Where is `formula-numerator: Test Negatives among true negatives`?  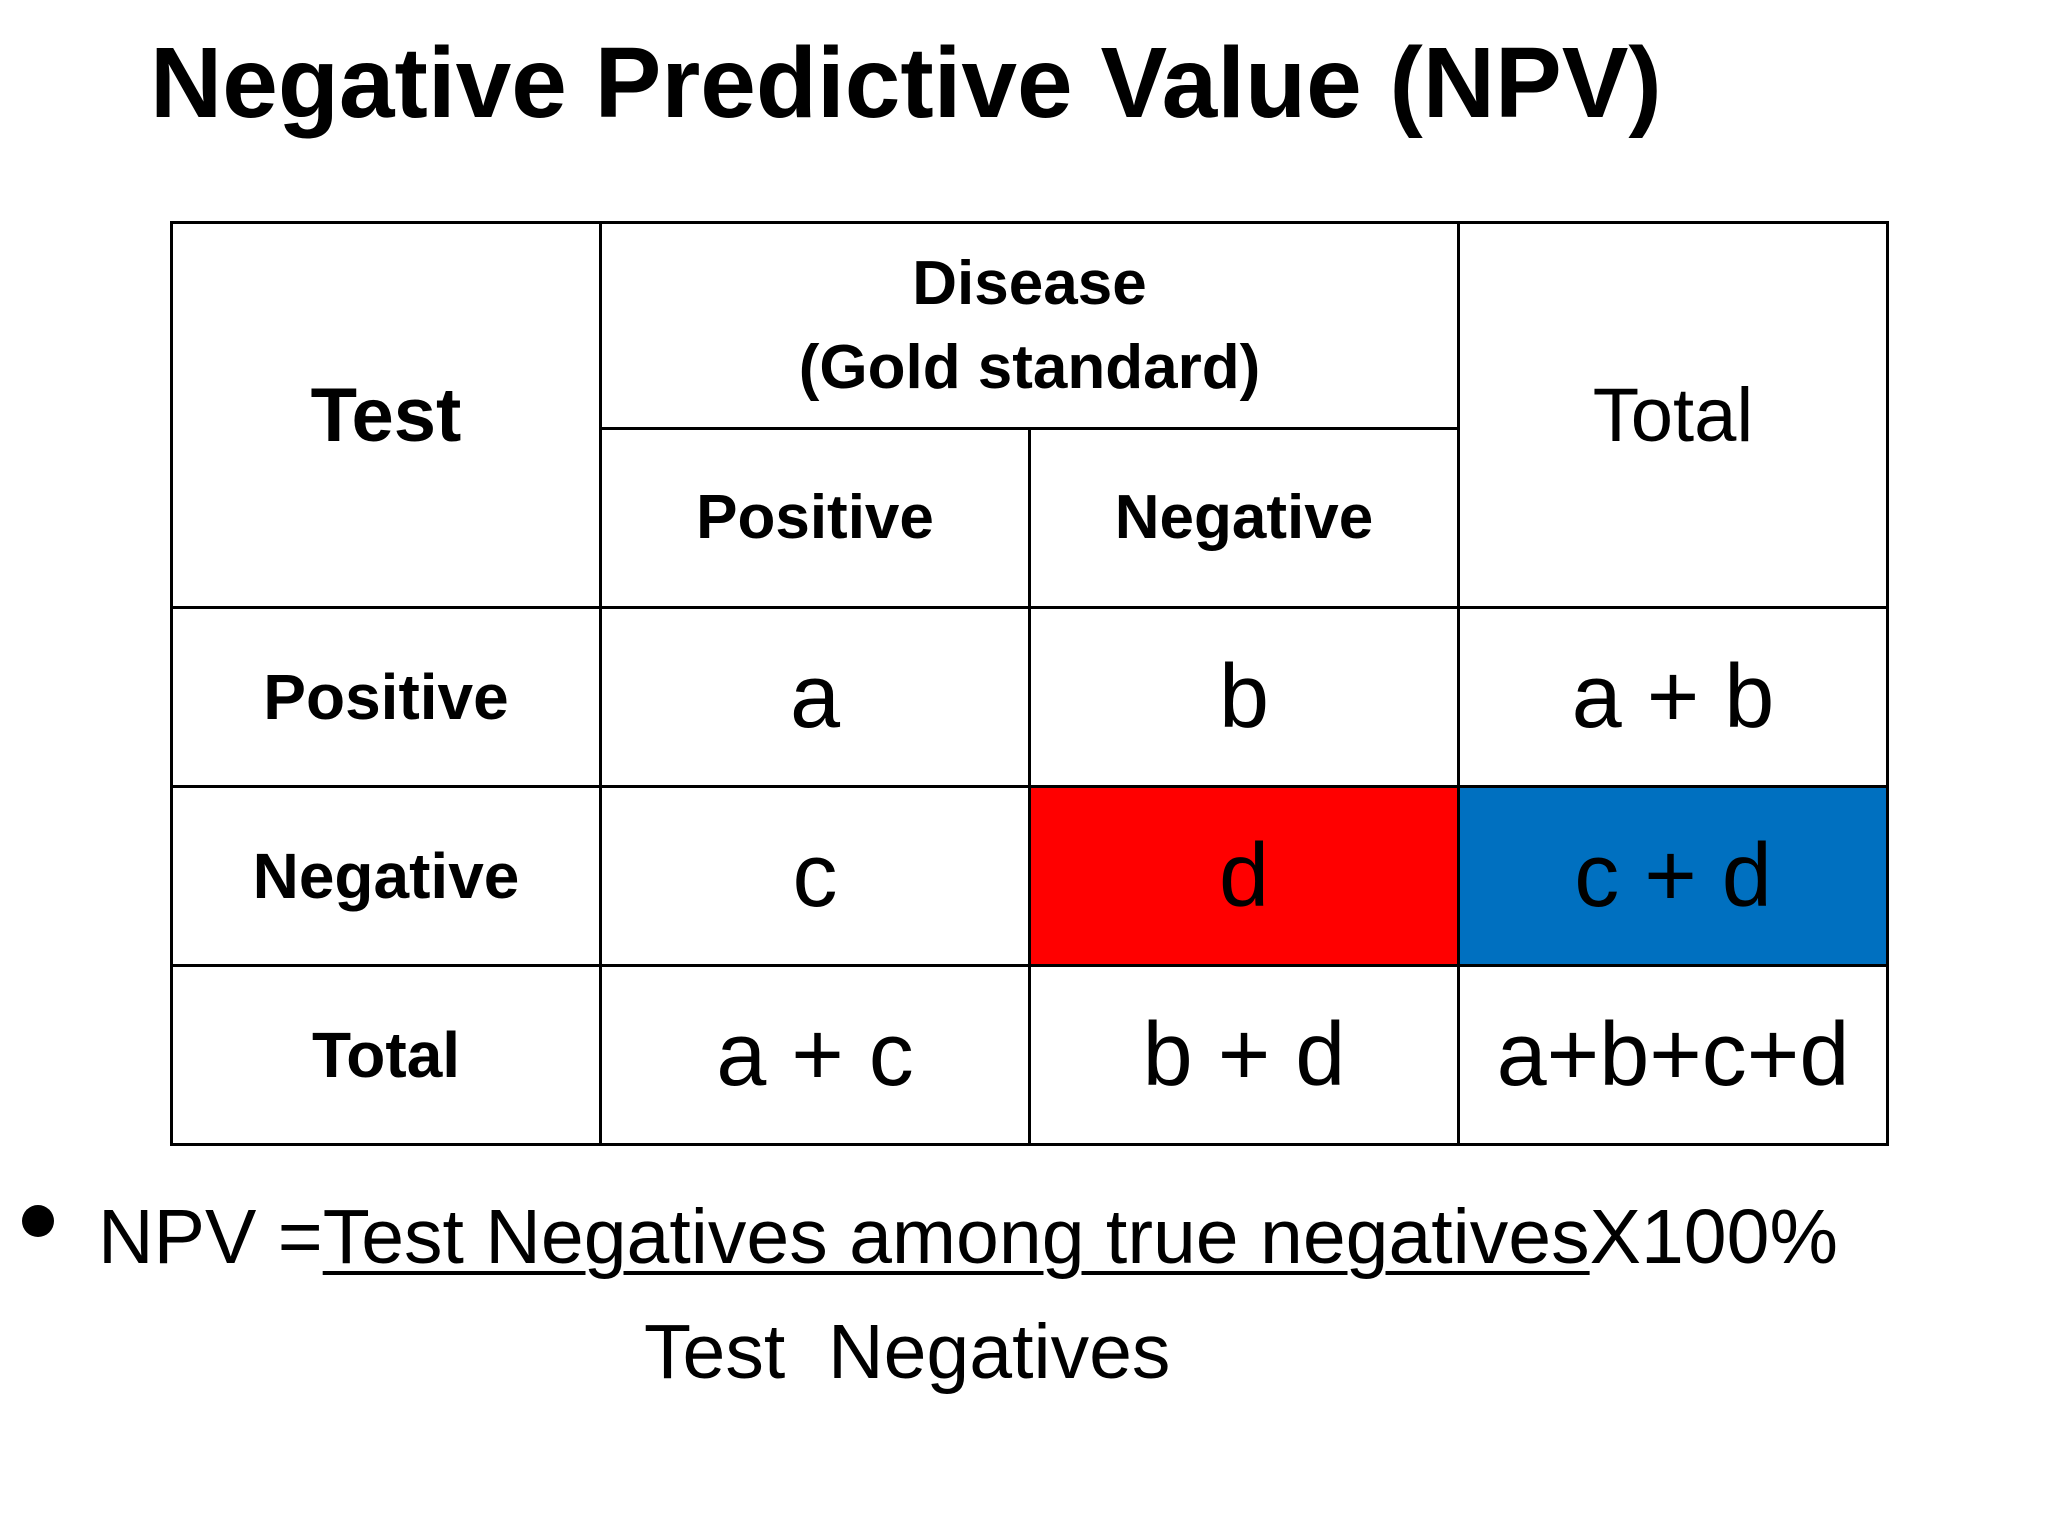 formula-numerator: Test Negatives among true negatives is located at coordinates (956, 1237).